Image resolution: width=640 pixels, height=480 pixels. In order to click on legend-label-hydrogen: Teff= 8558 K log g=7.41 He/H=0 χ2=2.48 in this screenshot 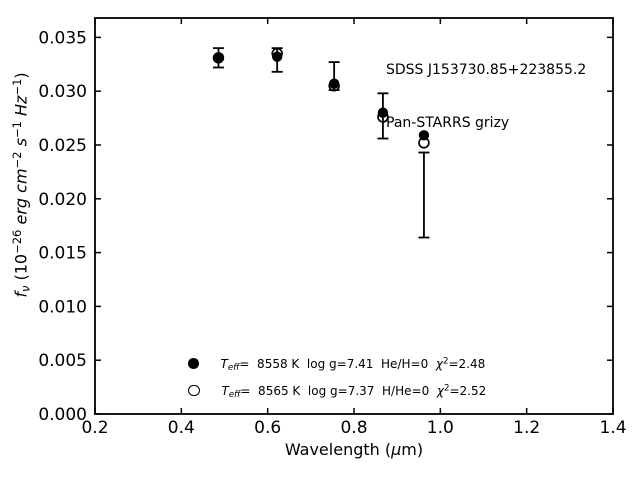, I will do `click(353, 364)`.